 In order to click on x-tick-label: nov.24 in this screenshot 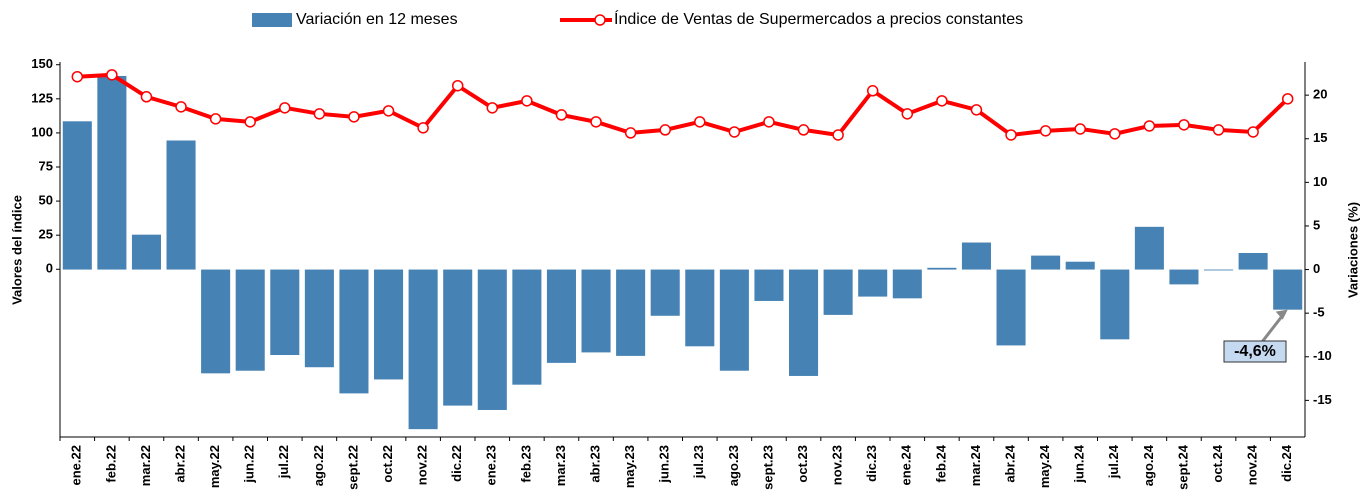, I will do `click(1252, 464)`.